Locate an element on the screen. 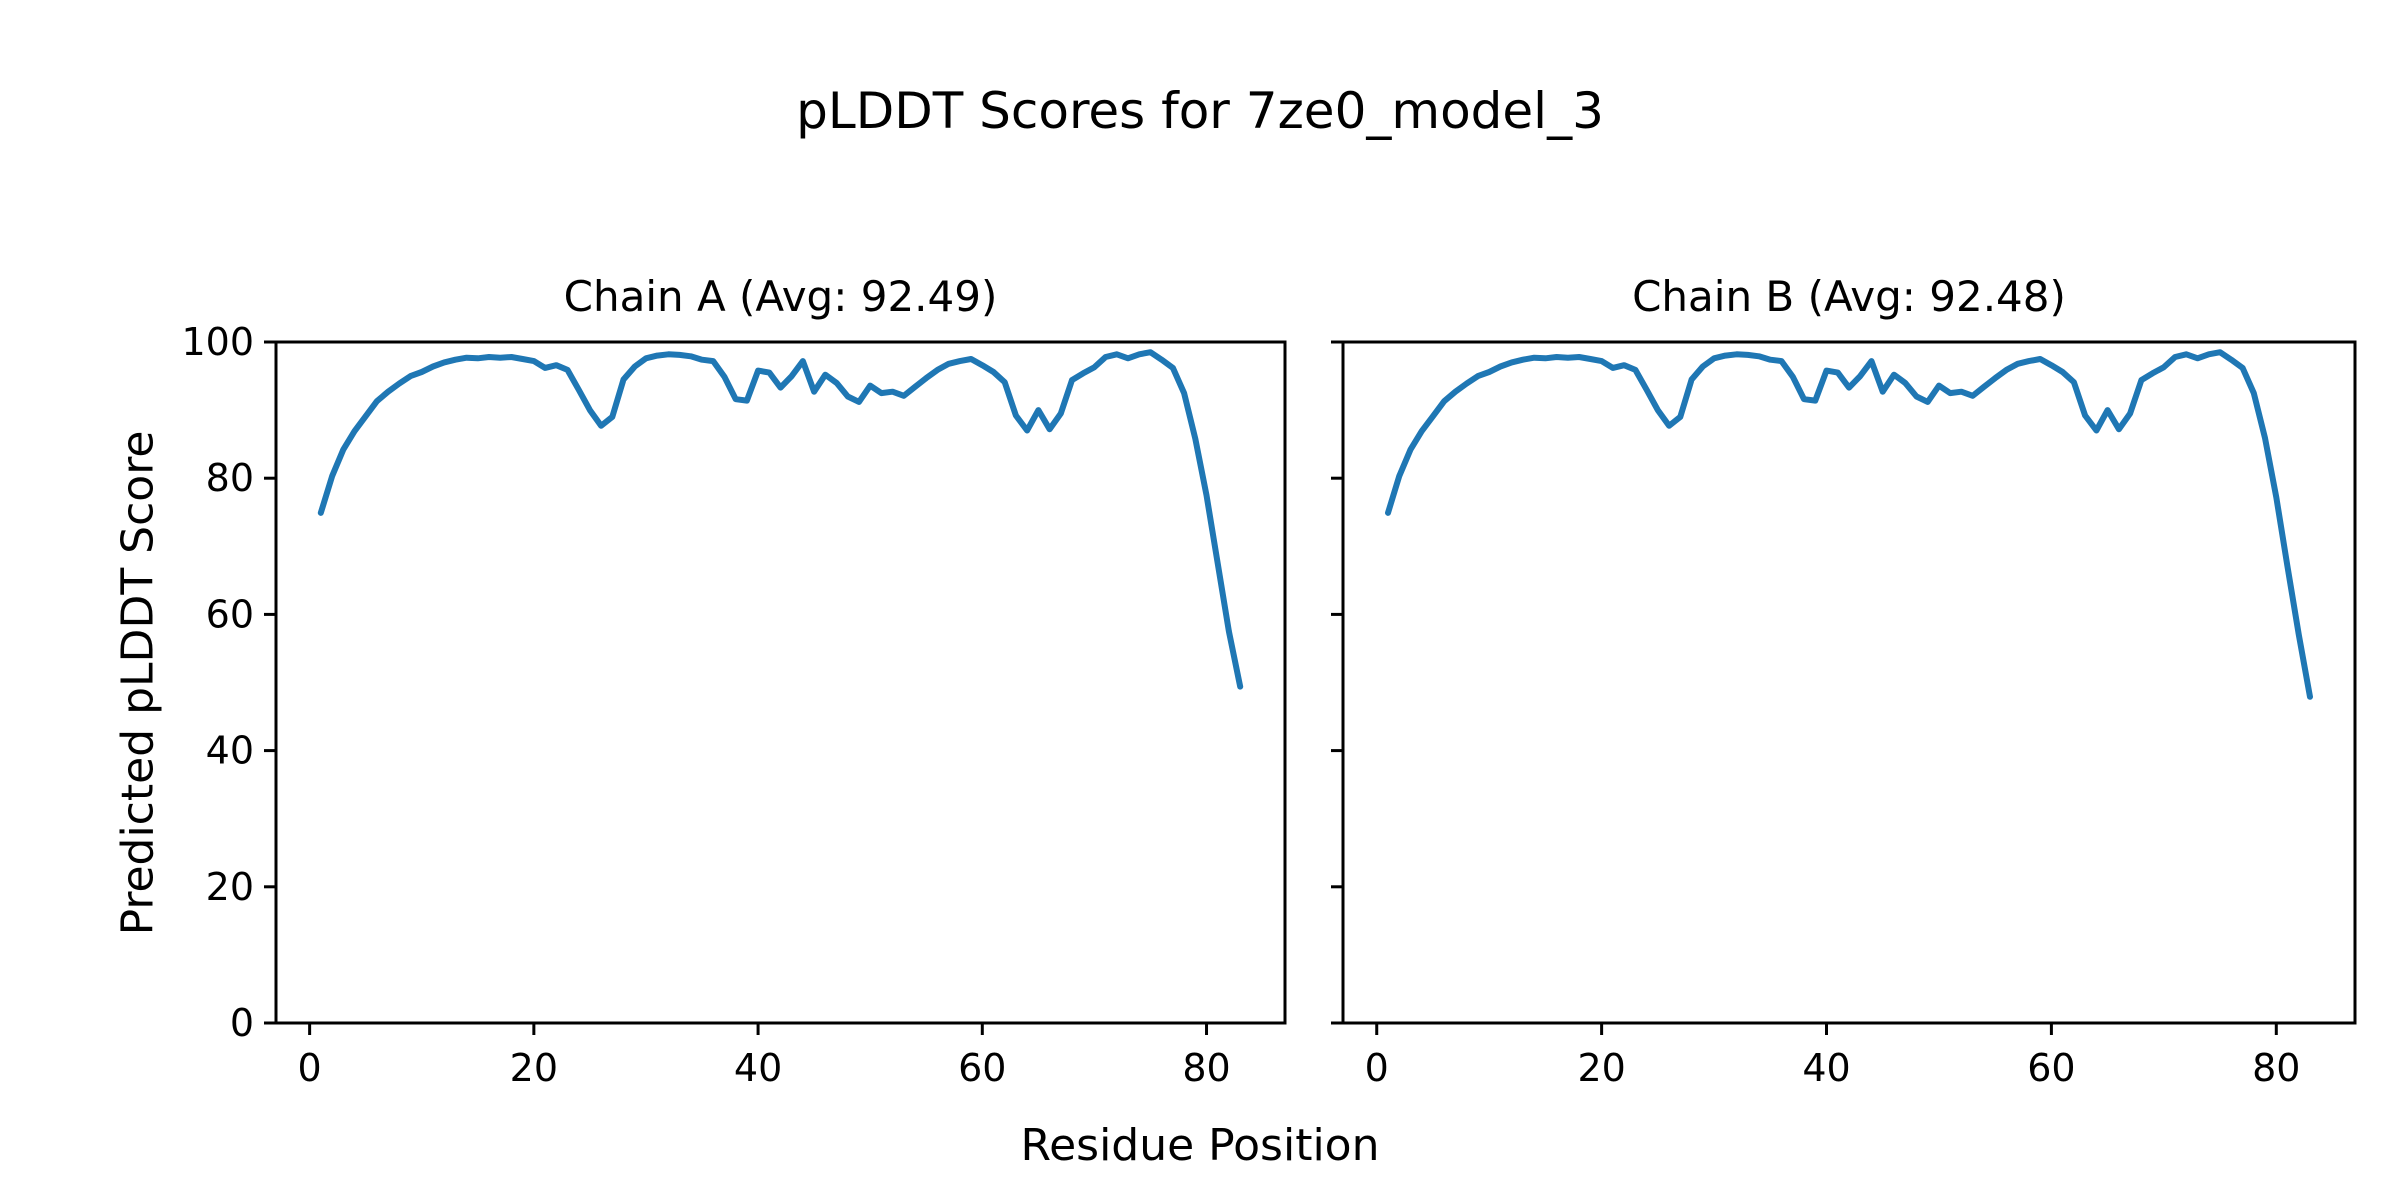 The width and height of the screenshot is (2400, 1200). x-axis-label: Residue Position is located at coordinates (1200, 1145).